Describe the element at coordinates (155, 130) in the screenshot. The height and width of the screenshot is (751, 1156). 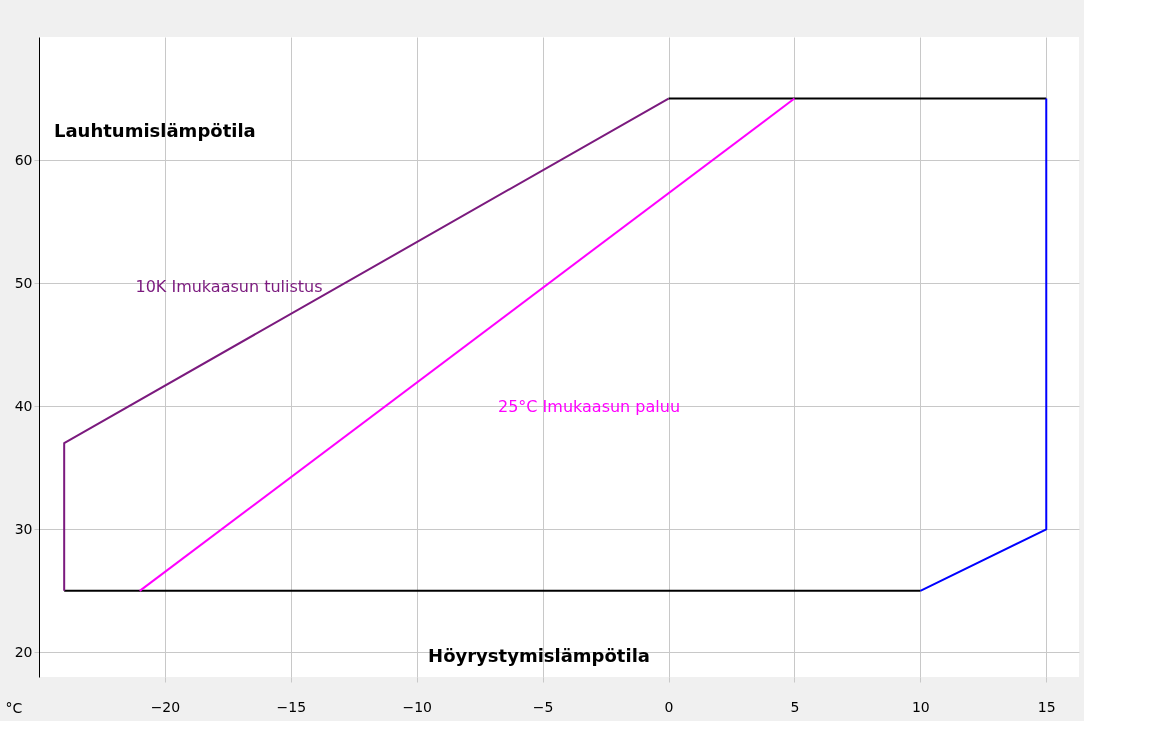
I see `y-axis-title: Lauhtumislämpötila` at that location.